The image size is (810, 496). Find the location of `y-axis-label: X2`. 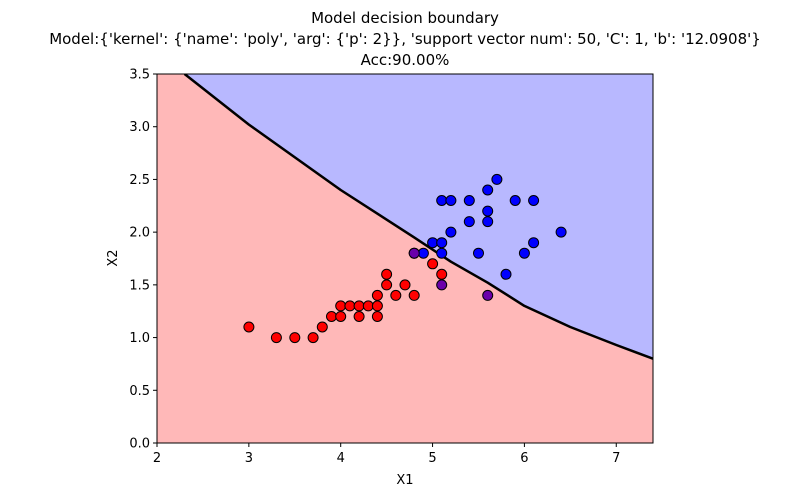

y-axis-label: X2 is located at coordinates (113, 257).